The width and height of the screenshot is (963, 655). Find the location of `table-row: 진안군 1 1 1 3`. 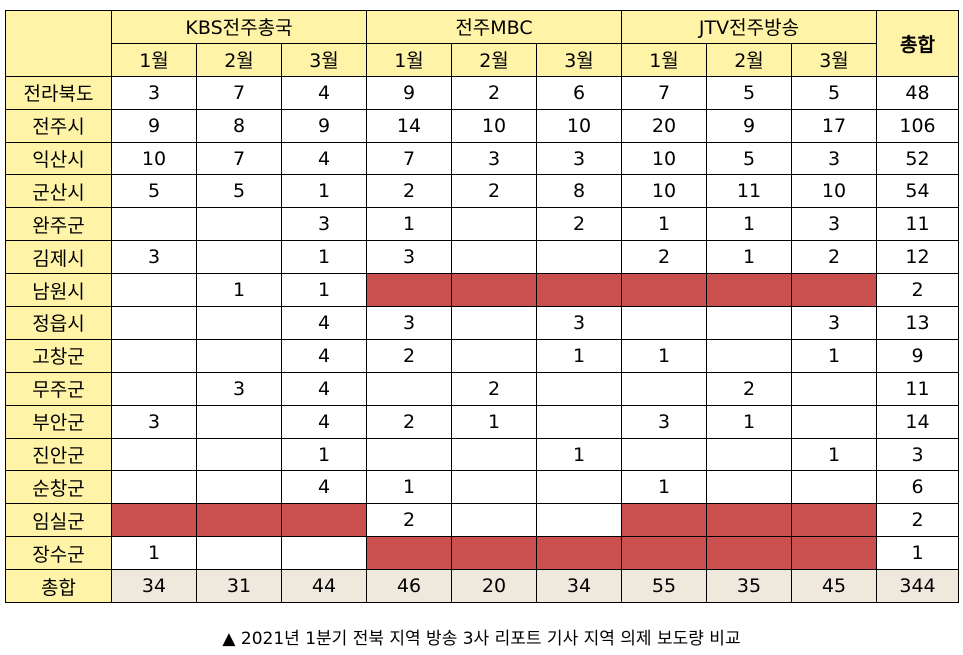

table-row: 진안군 1 1 1 3 is located at coordinates (482, 454).